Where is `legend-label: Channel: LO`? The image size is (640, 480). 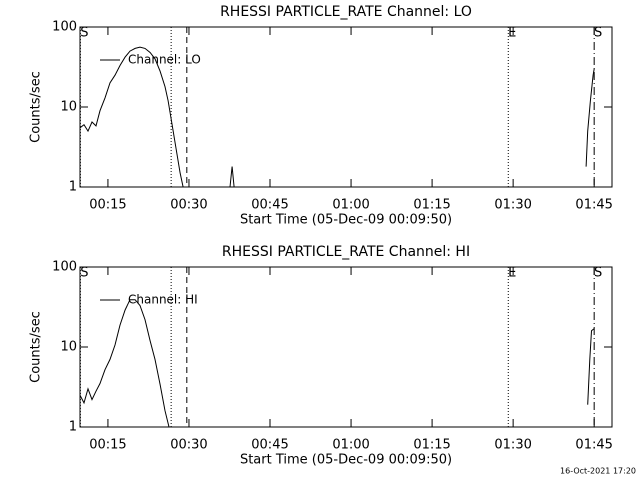 legend-label: Channel: LO is located at coordinates (164, 60).